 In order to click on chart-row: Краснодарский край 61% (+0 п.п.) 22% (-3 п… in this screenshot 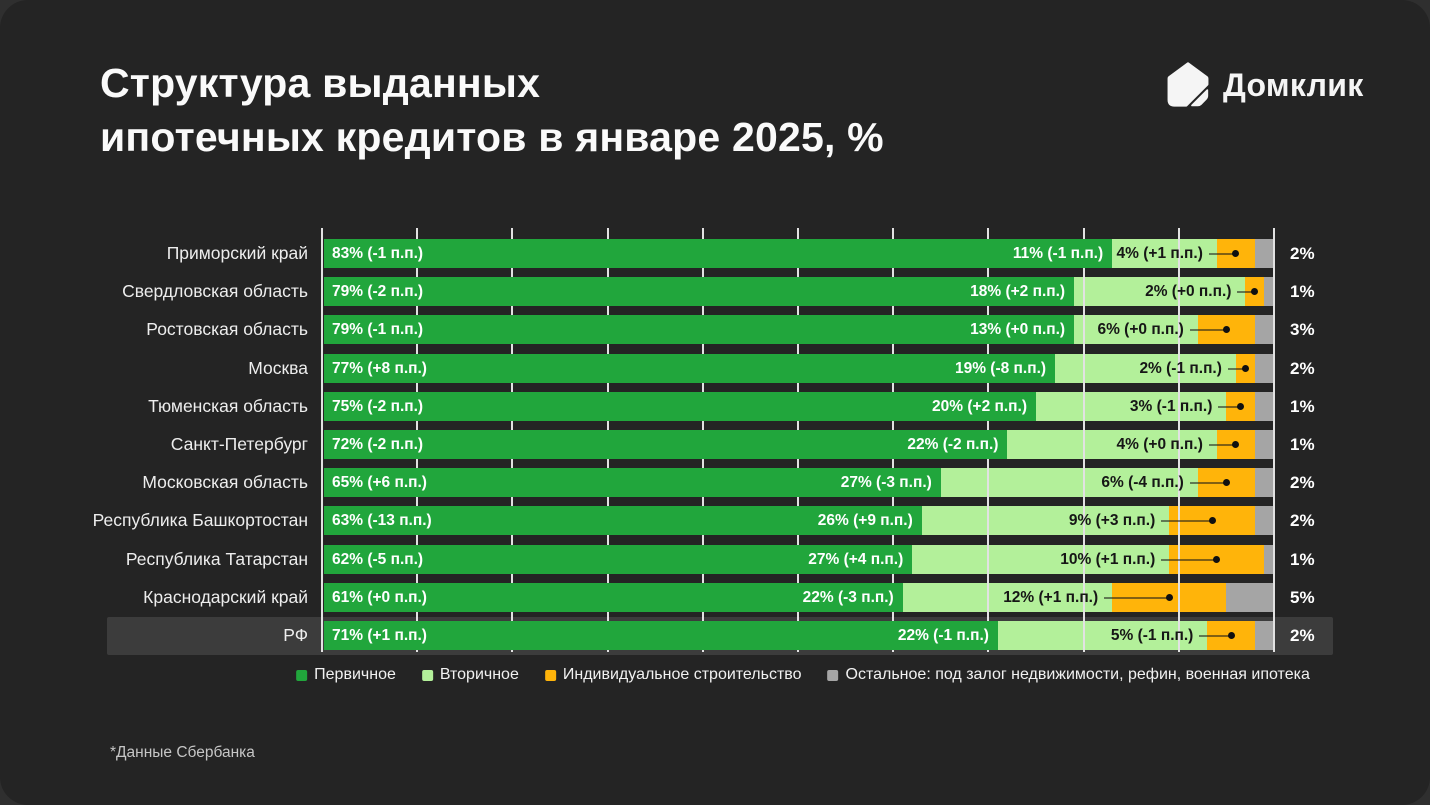, I will do `click(729, 597)`.